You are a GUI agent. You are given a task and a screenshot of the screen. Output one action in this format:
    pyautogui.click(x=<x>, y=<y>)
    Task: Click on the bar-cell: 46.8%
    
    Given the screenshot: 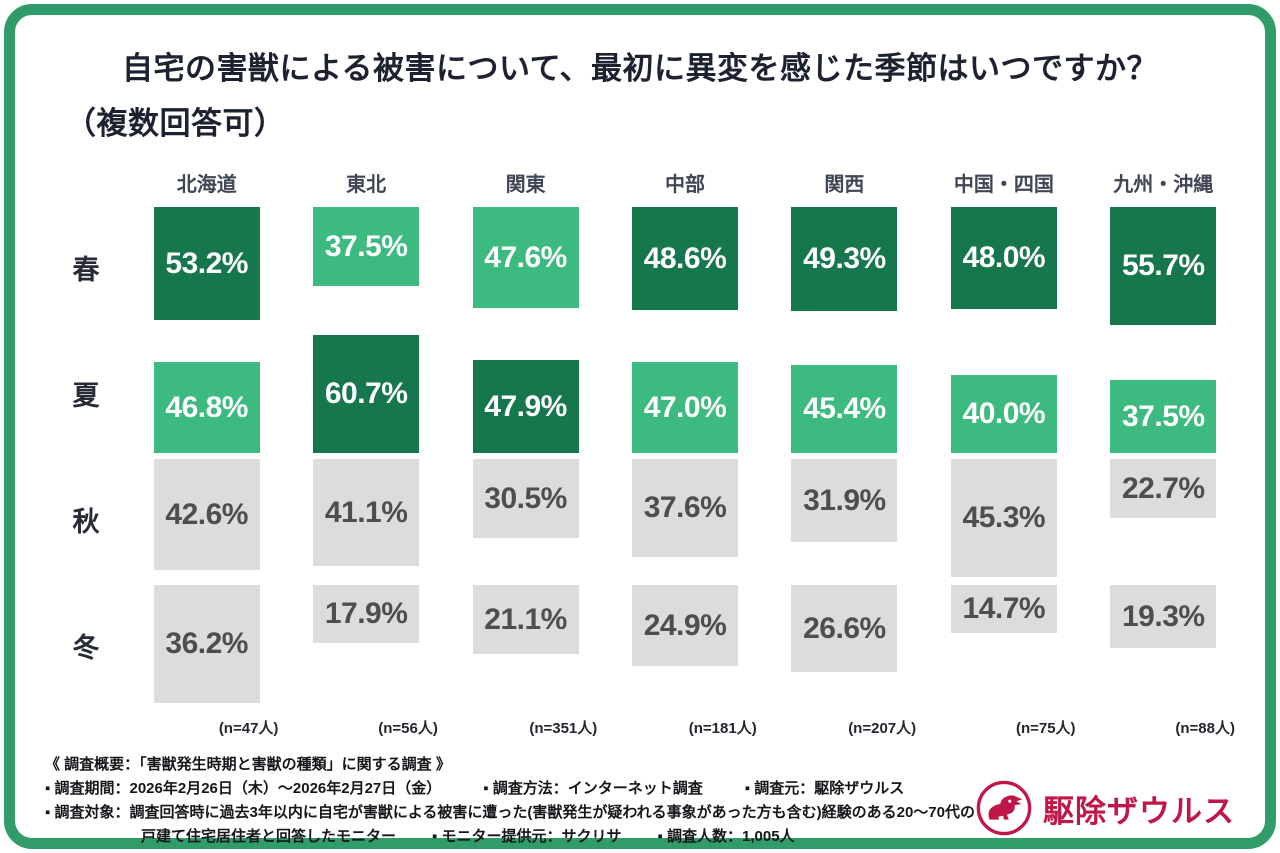 What is the action you would take?
    pyautogui.click(x=206, y=393)
    